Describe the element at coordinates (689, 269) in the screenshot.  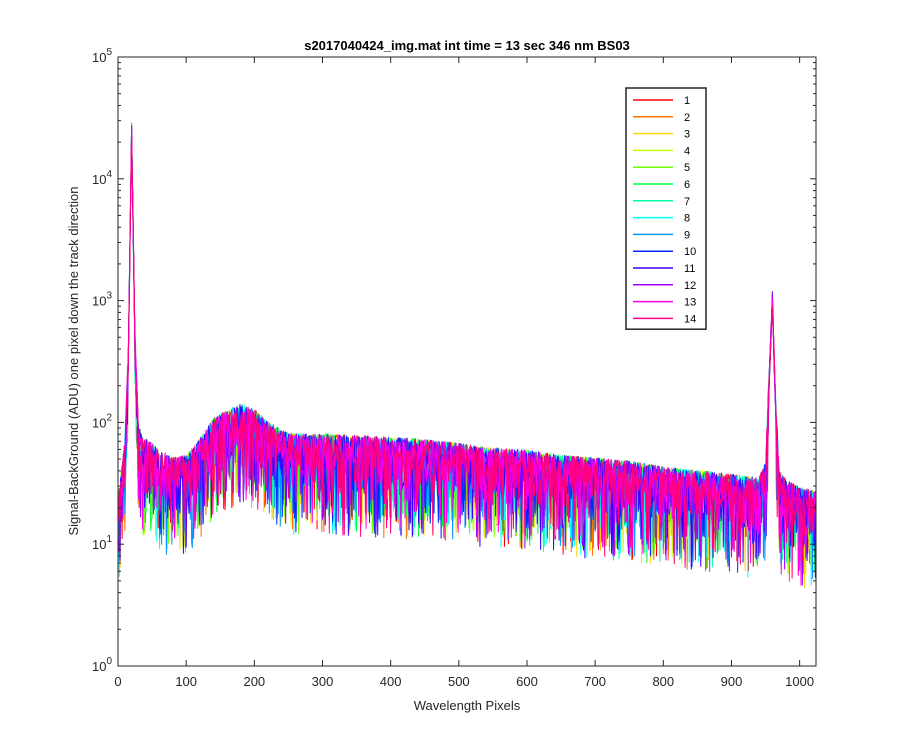
I see `legend-label: 11` at that location.